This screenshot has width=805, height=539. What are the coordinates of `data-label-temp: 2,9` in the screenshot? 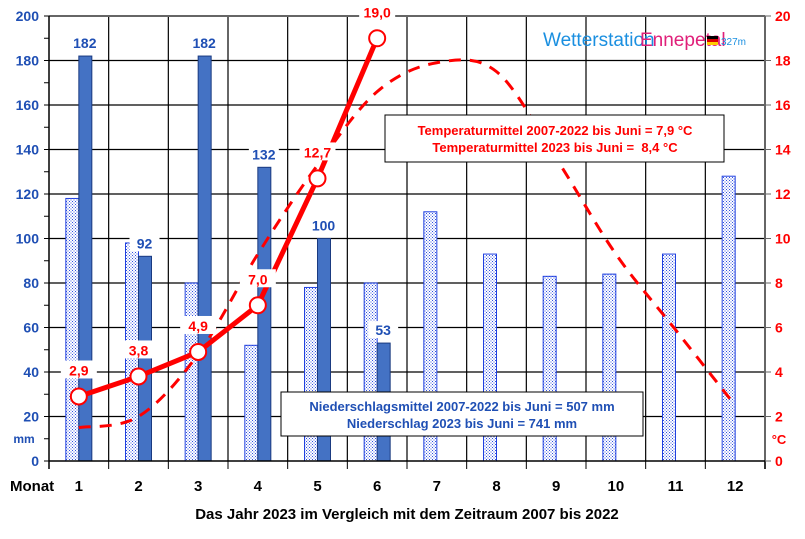 It's located at (79, 370).